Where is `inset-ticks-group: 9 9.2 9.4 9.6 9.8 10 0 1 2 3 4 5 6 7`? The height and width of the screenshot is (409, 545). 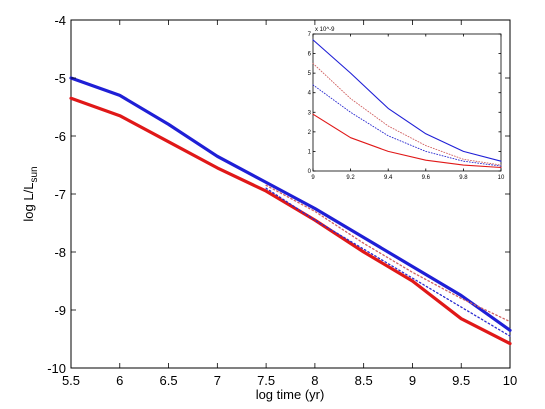 inset-ticks-group: 9 9.2 9.4 9.6 9.8 10 0 1 2 3 4 5 6 7 is located at coordinates (406, 106).